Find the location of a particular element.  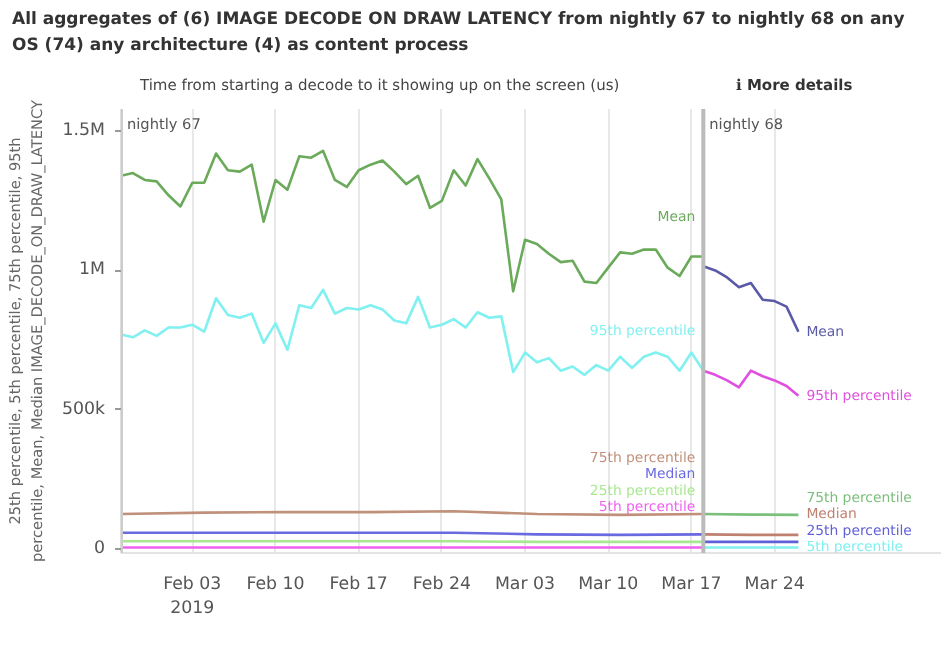

y-tick-label: 0 is located at coordinates (99, 549).